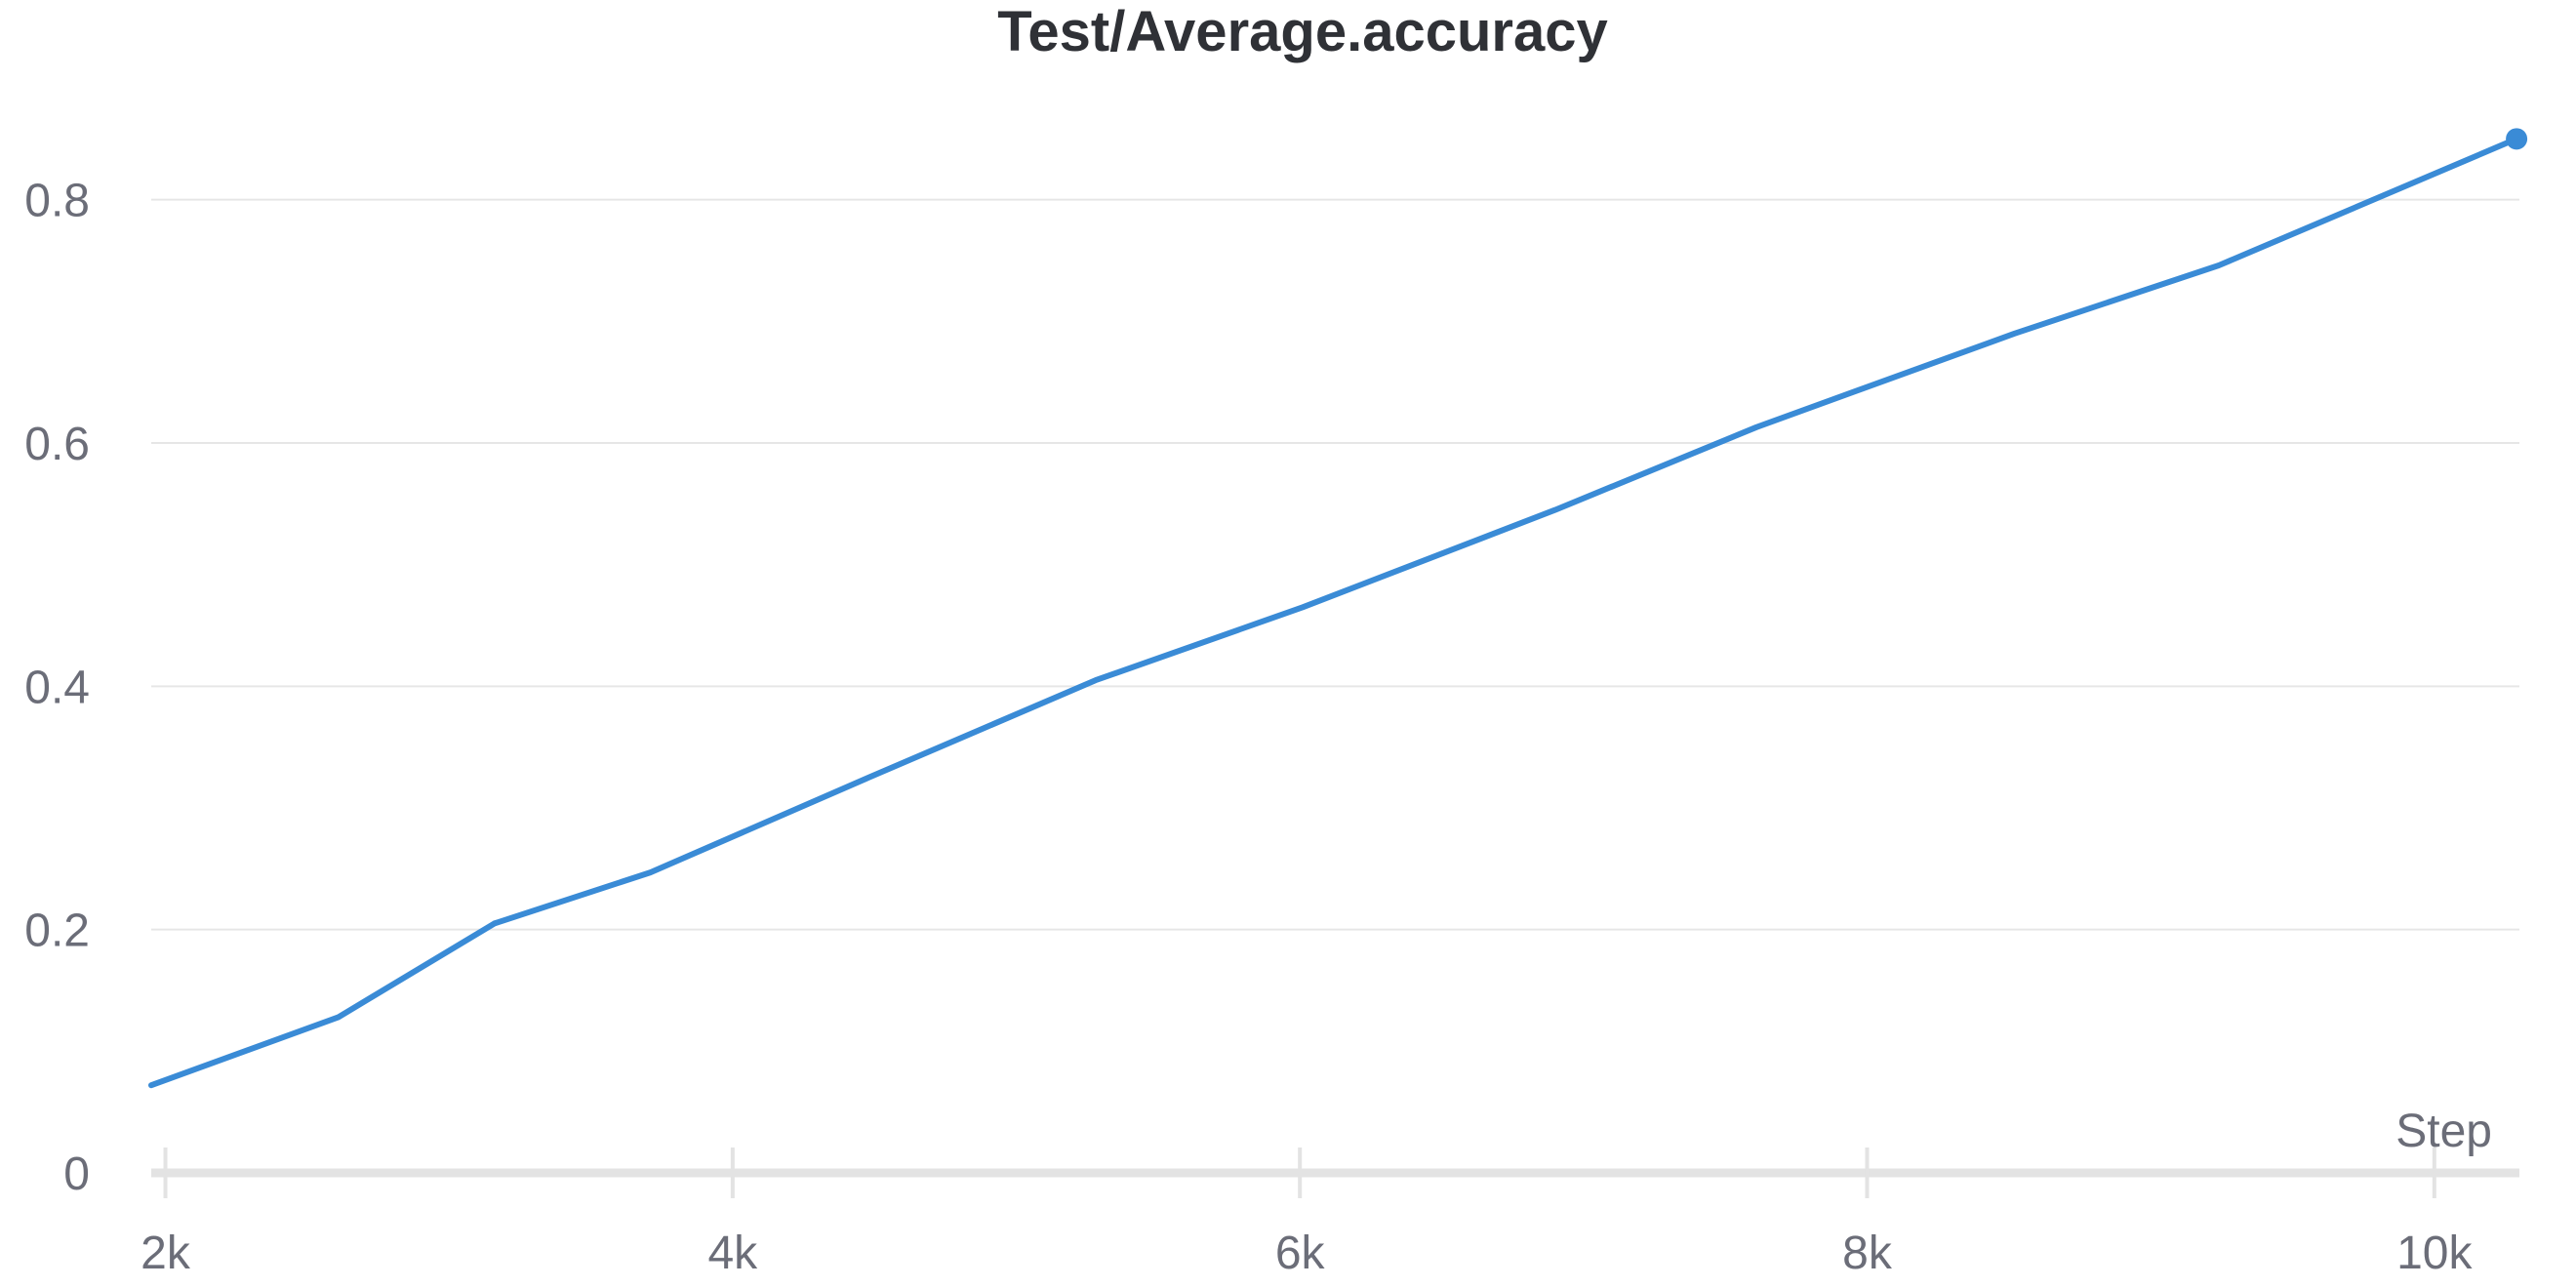 This screenshot has width=2576, height=1288. Describe the element at coordinates (2517, 139) in the screenshot. I see `data-point` at that location.